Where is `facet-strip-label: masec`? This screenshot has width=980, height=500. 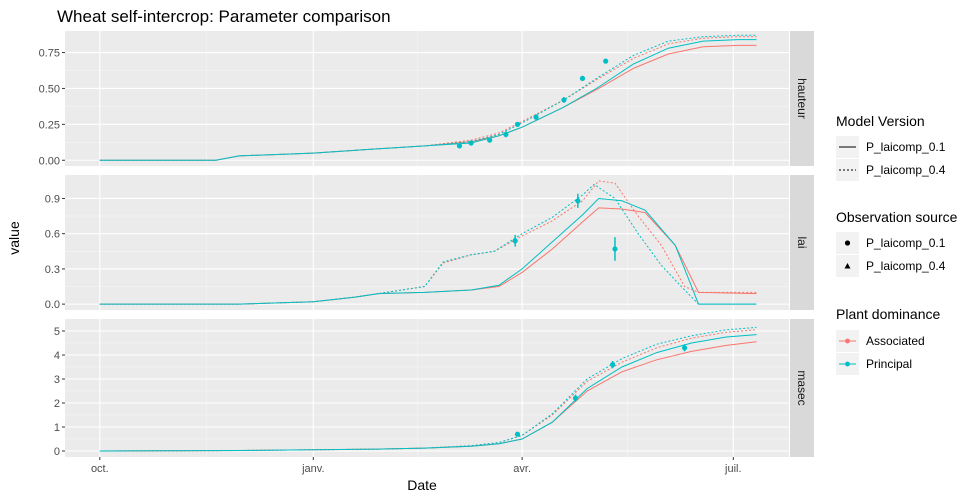 facet-strip-label: masec is located at coordinates (802, 387).